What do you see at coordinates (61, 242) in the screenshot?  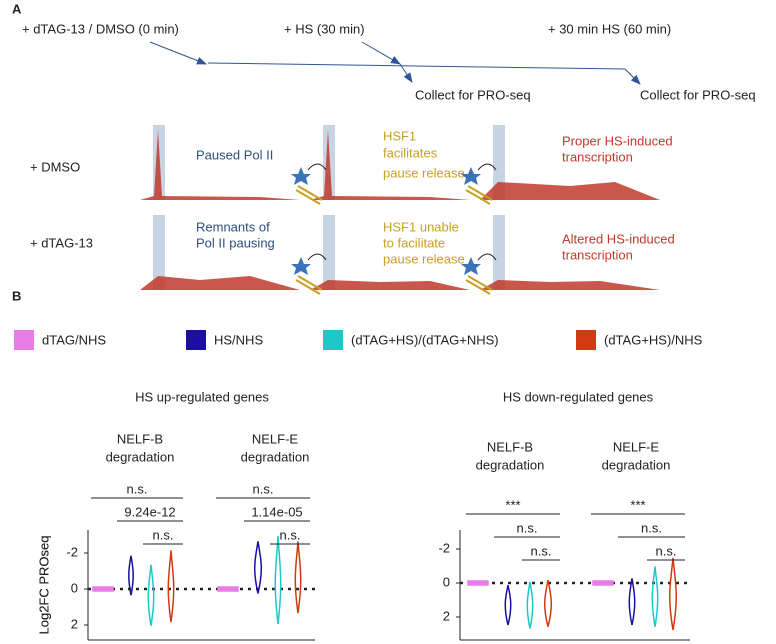 I see `row-label: + dTAG-13` at bounding box center [61, 242].